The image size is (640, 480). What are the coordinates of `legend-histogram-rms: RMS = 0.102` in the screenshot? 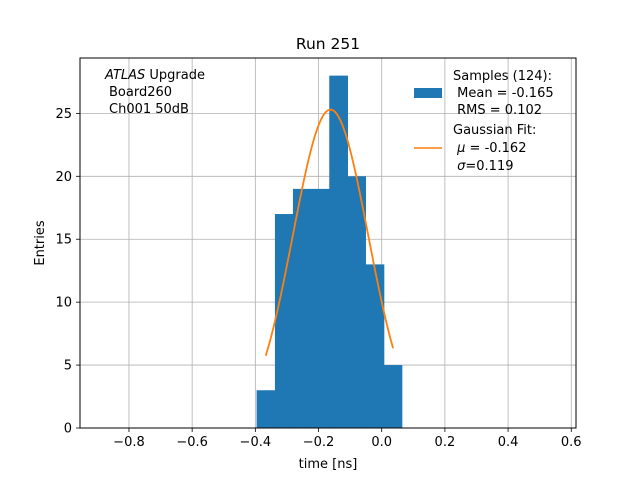 It's located at (497, 110).